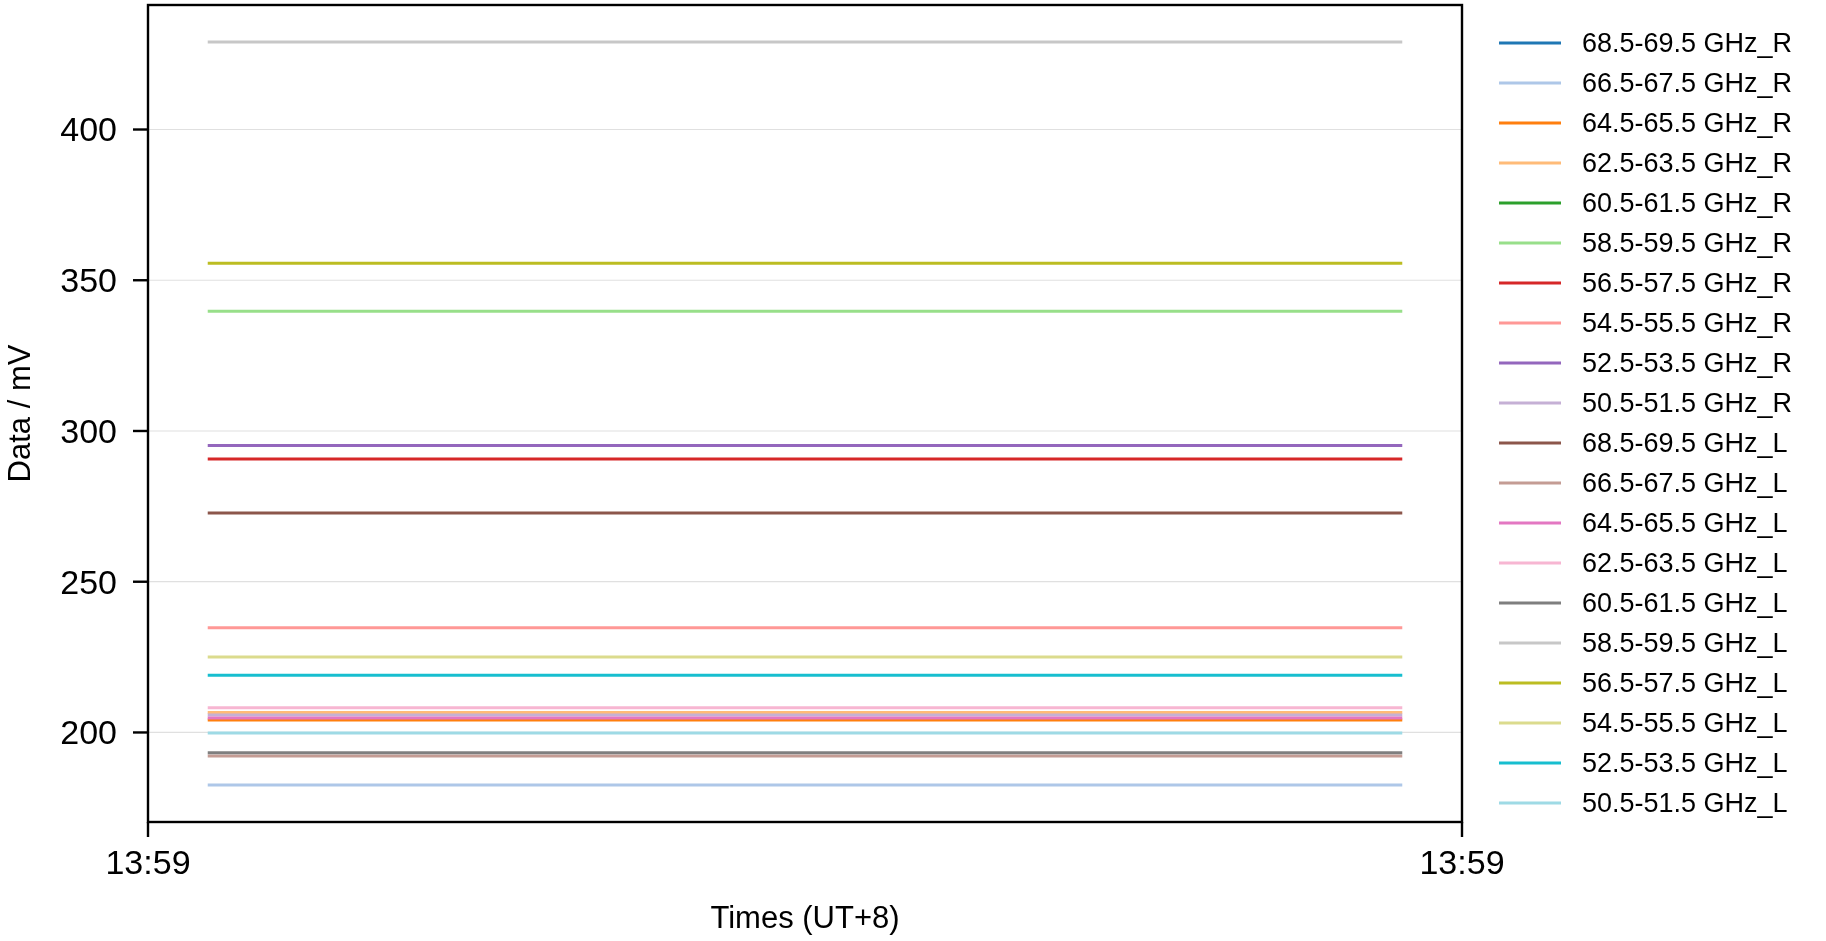  I want to click on y-tick-label: 400, so click(88, 129).